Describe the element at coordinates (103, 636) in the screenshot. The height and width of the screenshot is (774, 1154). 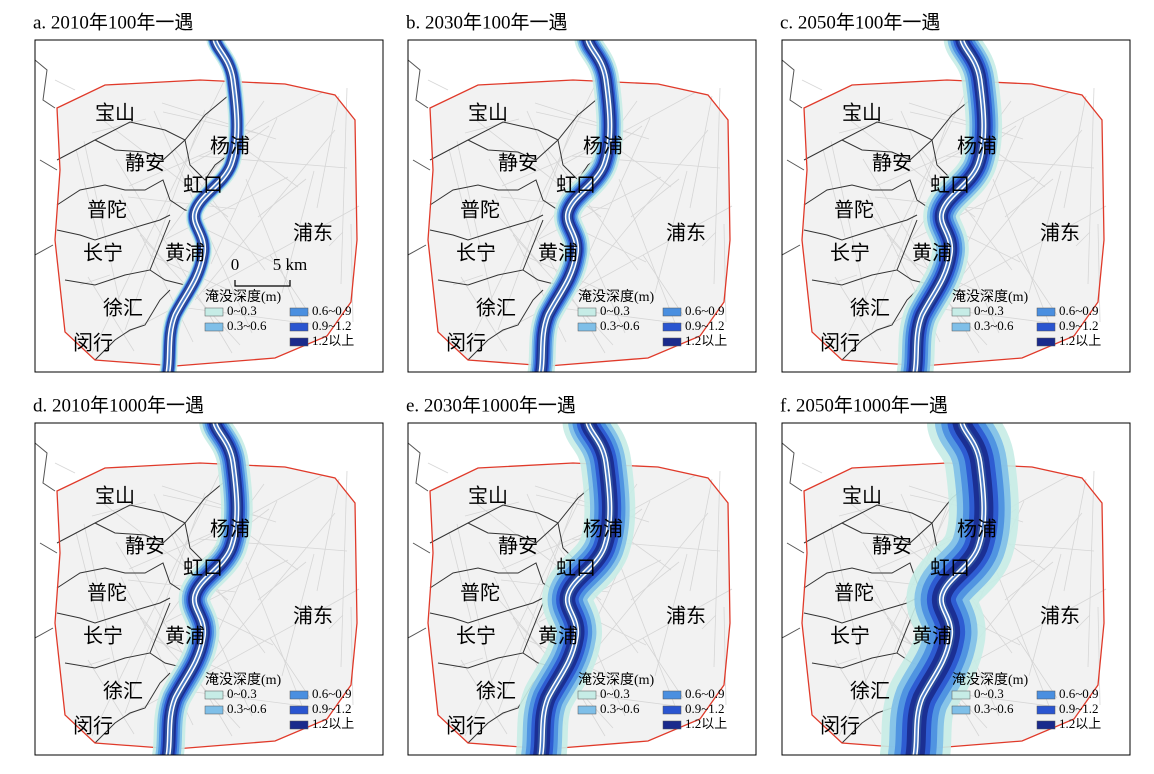
I see `district-label: 长宁` at that location.